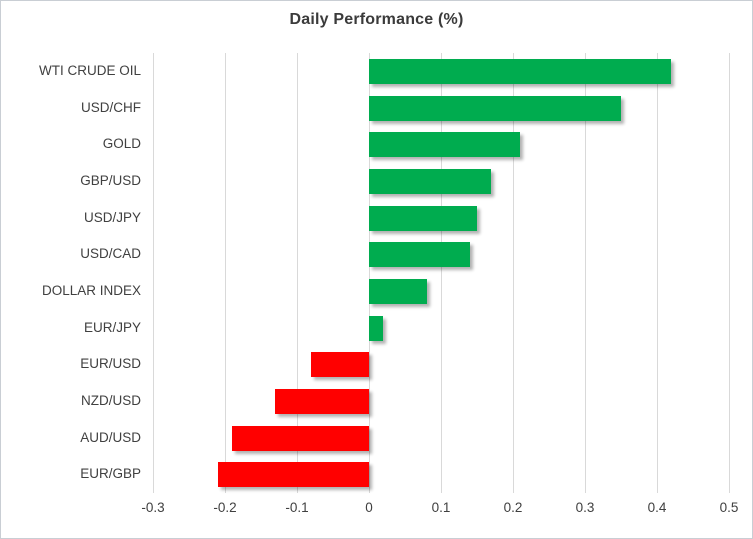  Describe the element at coordinates (340, 365) in the screenshot. I see `bar-eur-usd` at that location.